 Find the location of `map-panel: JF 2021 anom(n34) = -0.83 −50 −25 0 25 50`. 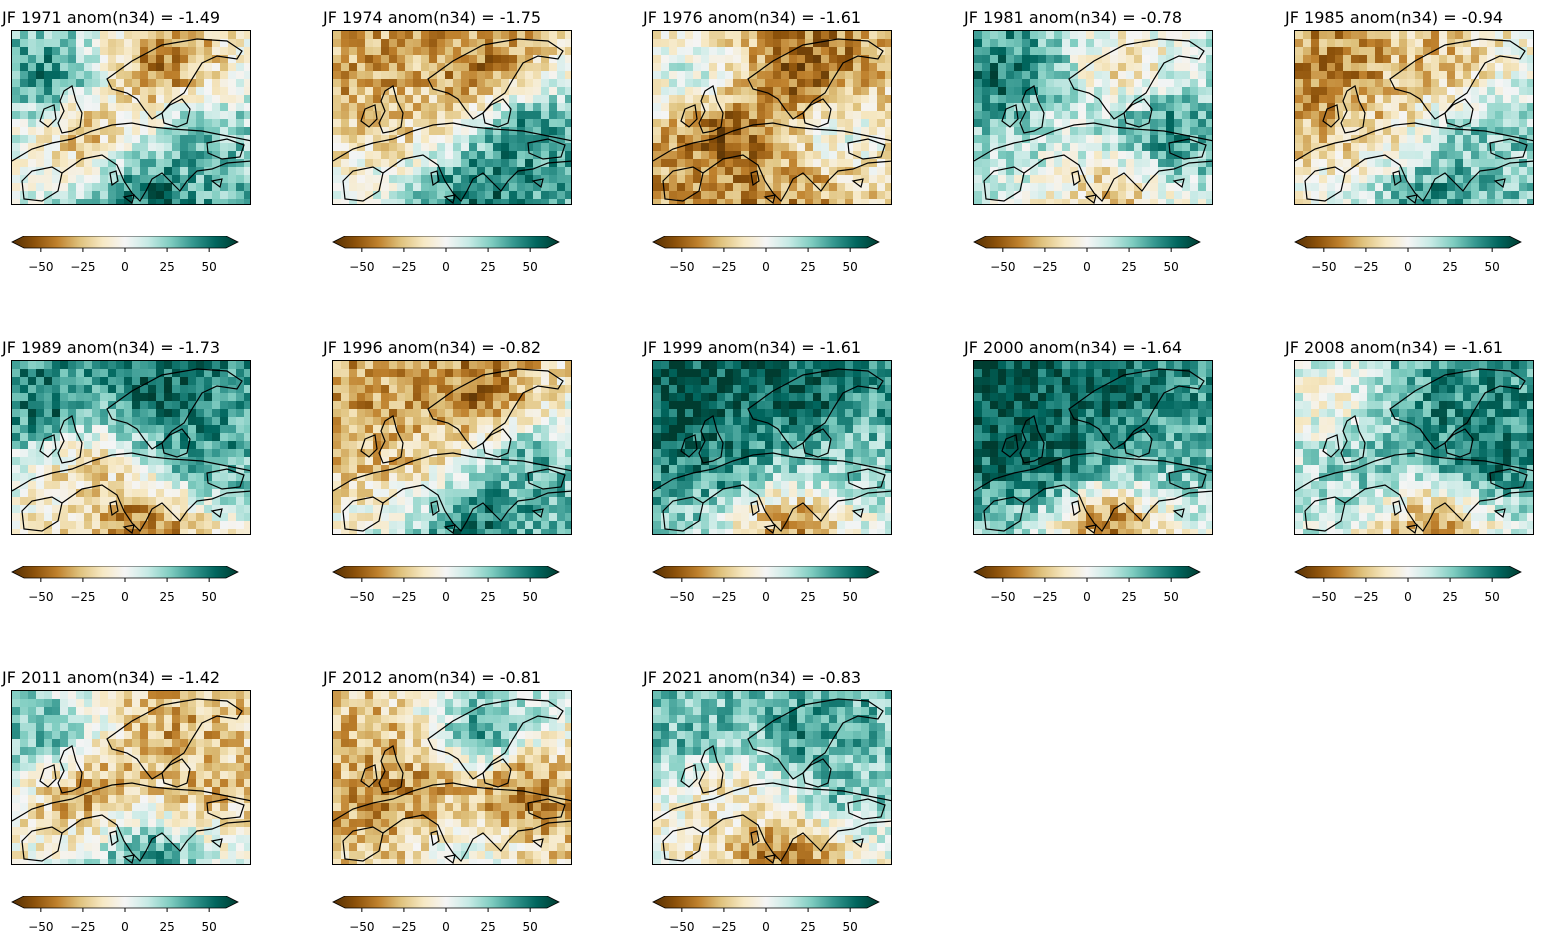

map-panel: JF 2021 anom(n34) = -0.83 −50 −25 0 25 50 is located at coordinates (771, 803).